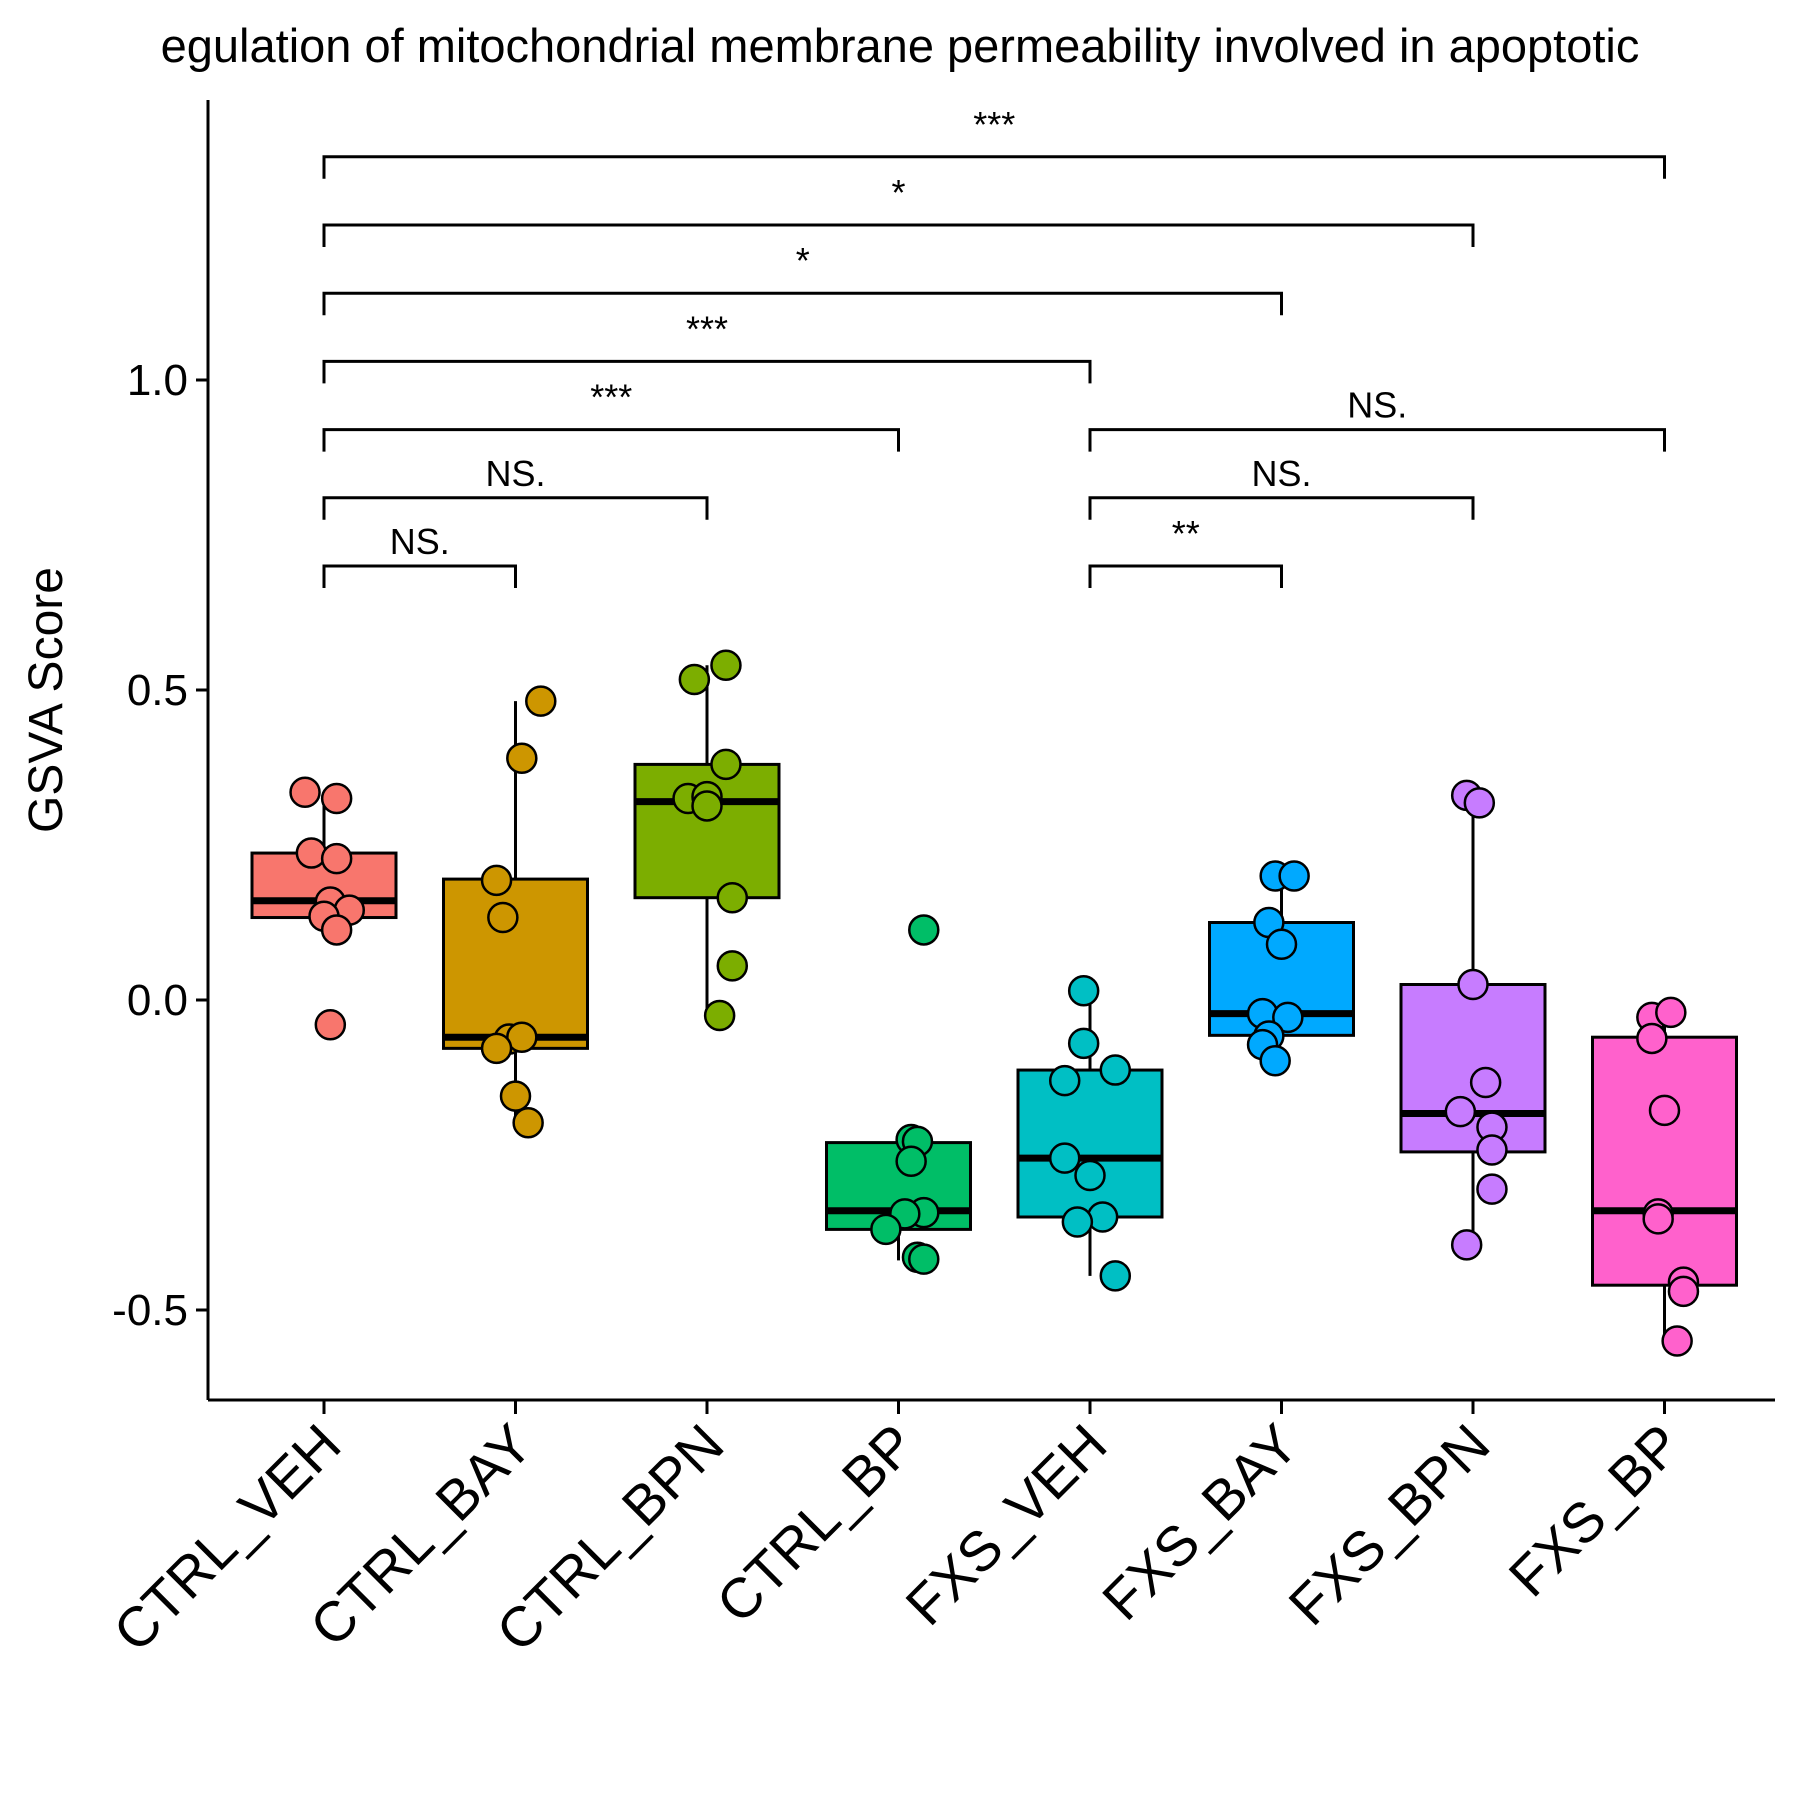  Describe the element at coordinates (157, 1000) in the screenshot. I see `y-tick-label: 0.0` at that location.